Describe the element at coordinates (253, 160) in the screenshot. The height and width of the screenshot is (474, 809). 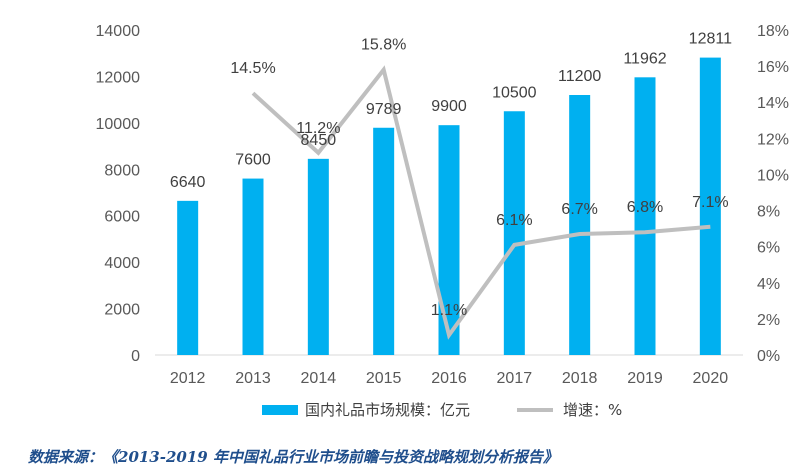
I see `bar-value-label: 7600` at that location.